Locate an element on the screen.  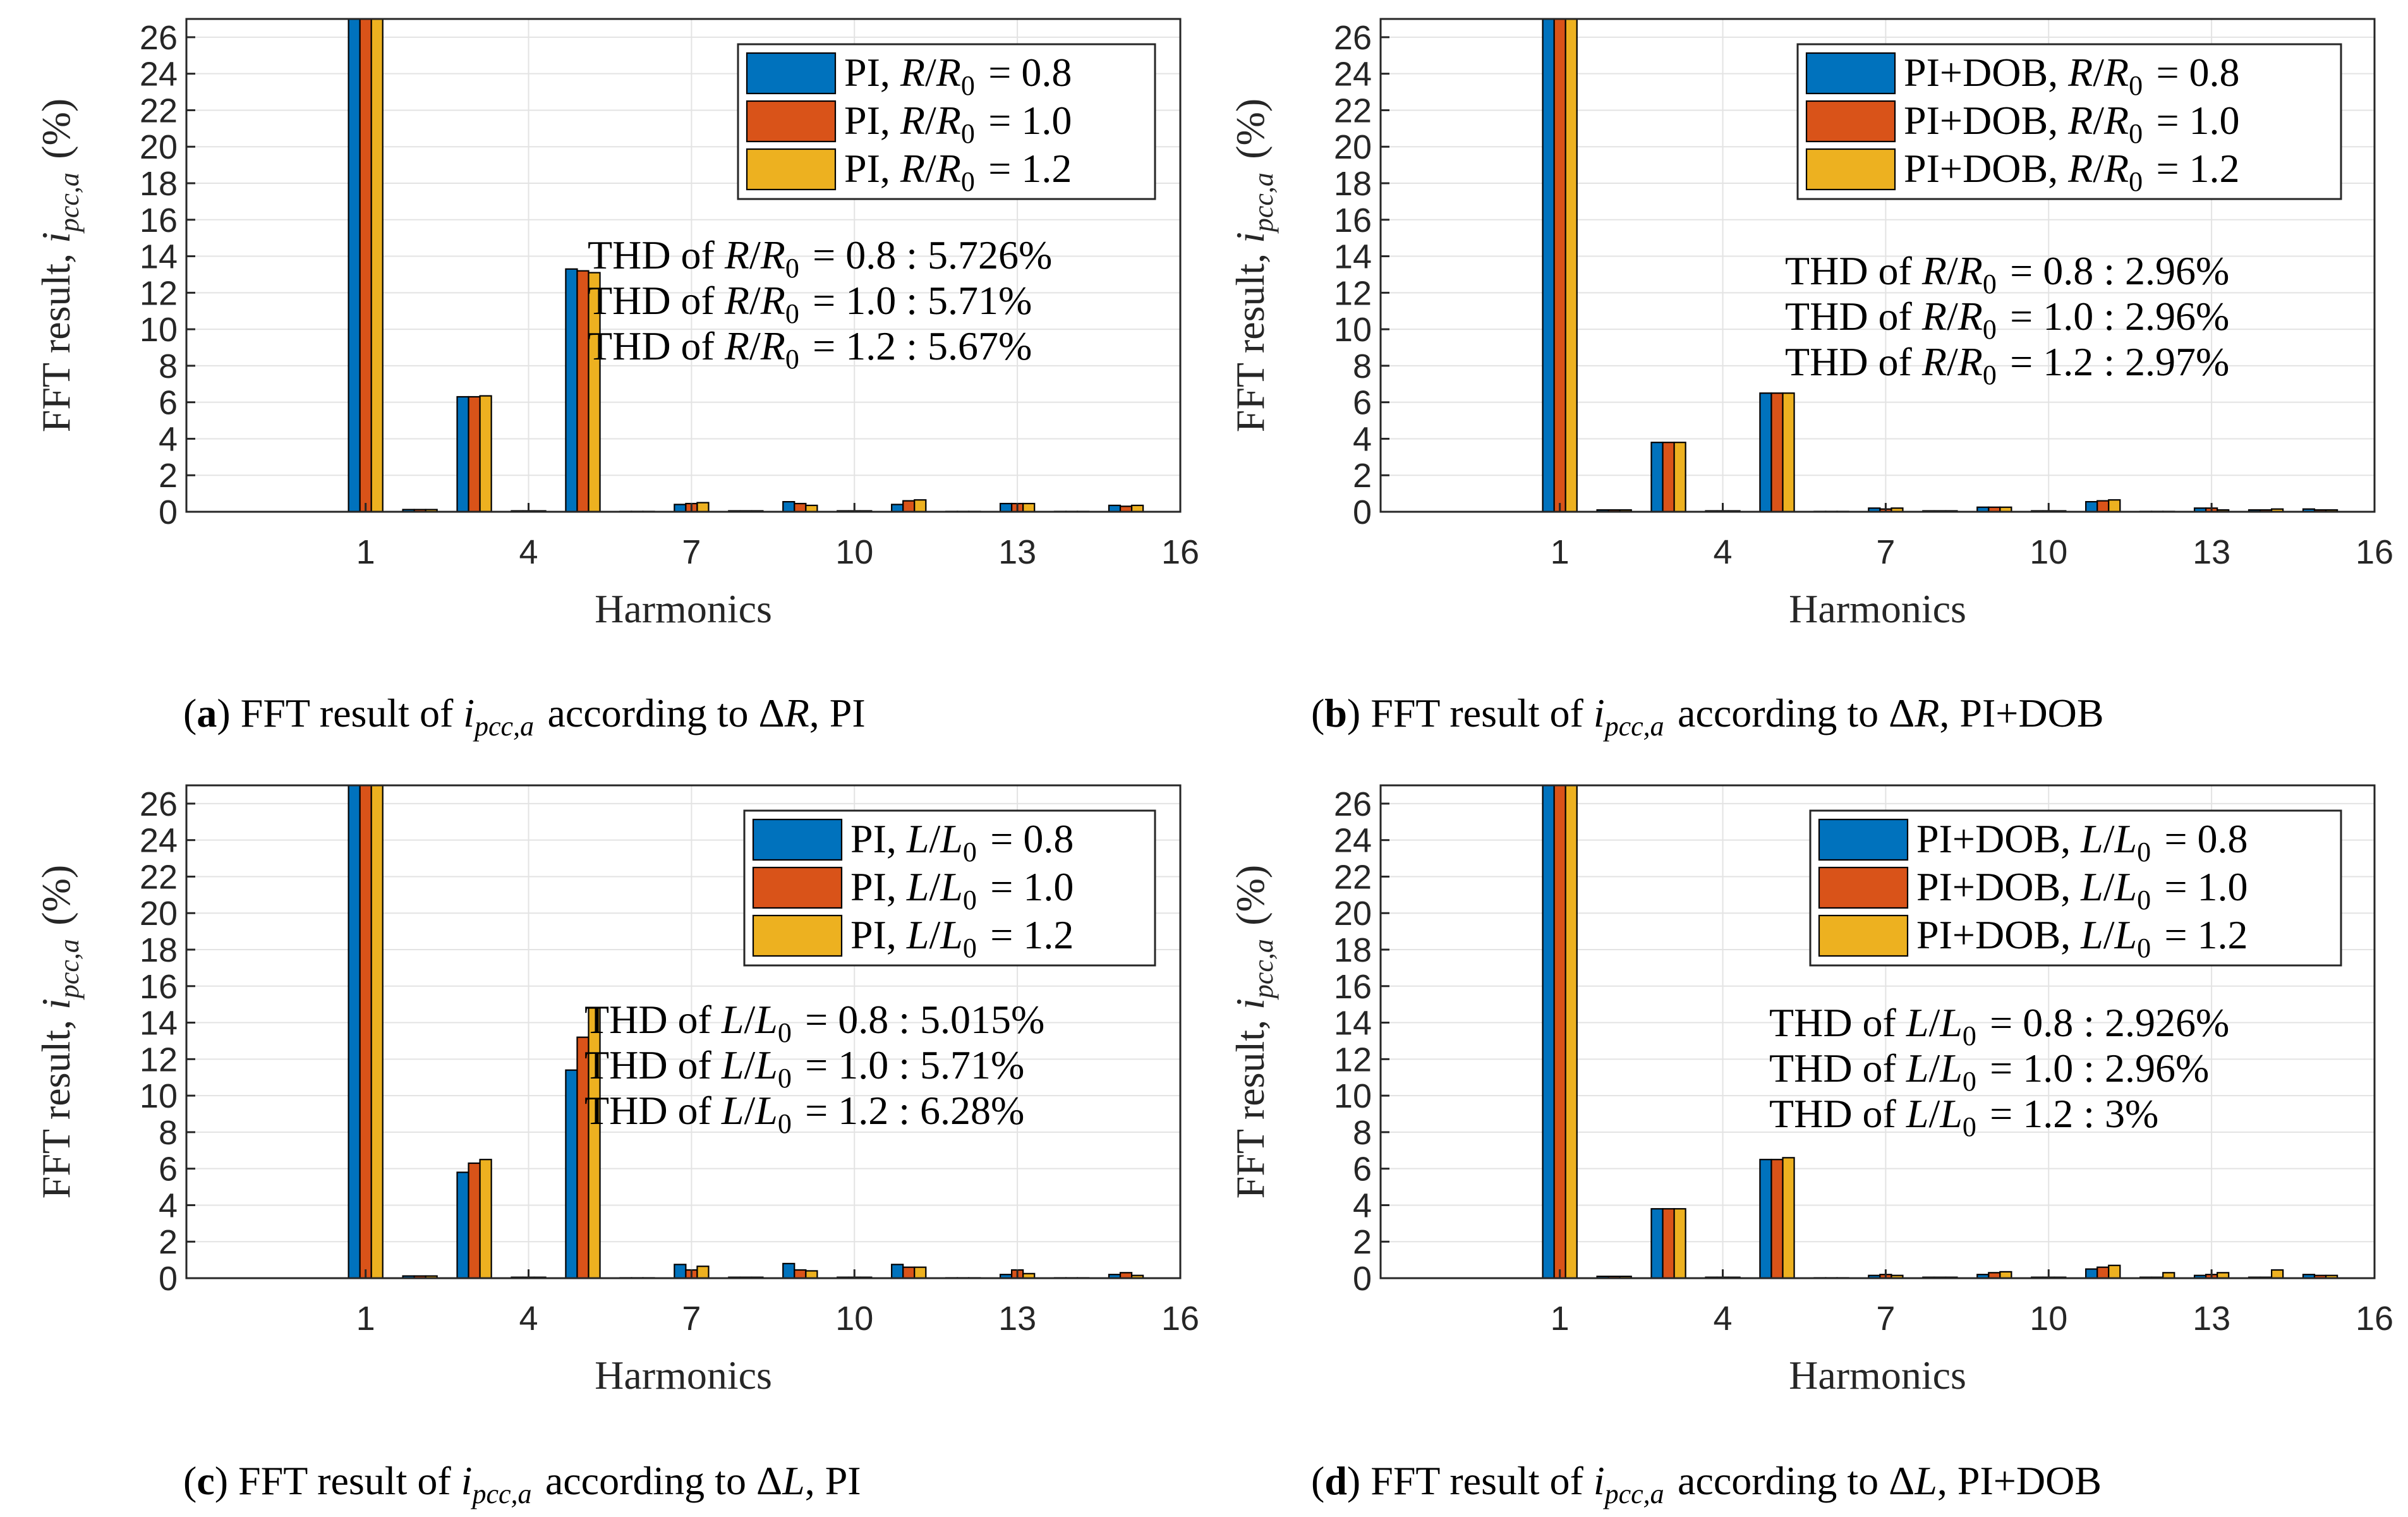
bar-a-s1-h1 is located at coordinates (355, 265).